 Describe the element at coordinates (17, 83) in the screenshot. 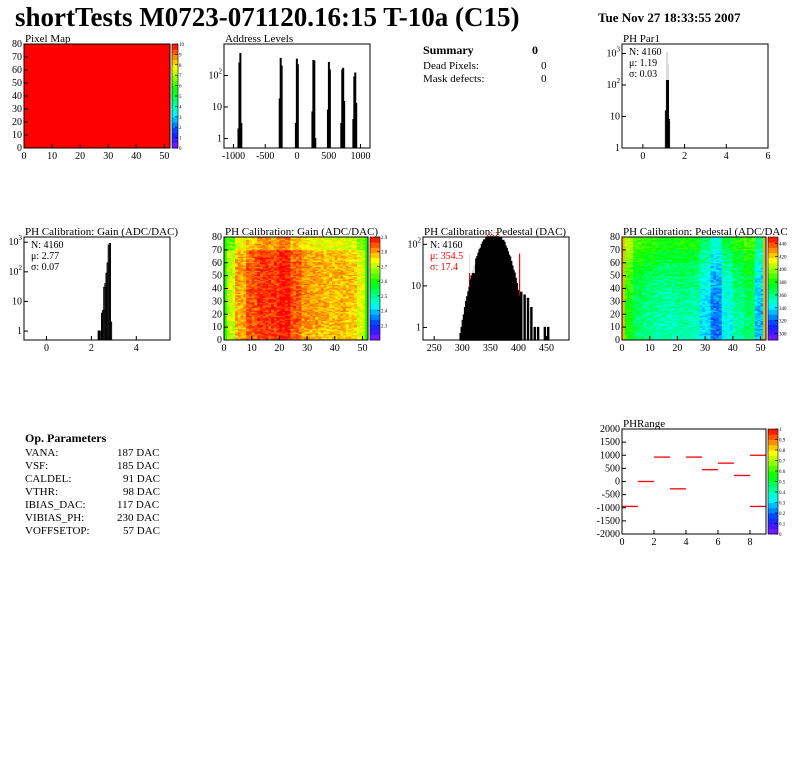

I see `y-tick-label: 50` at that location.